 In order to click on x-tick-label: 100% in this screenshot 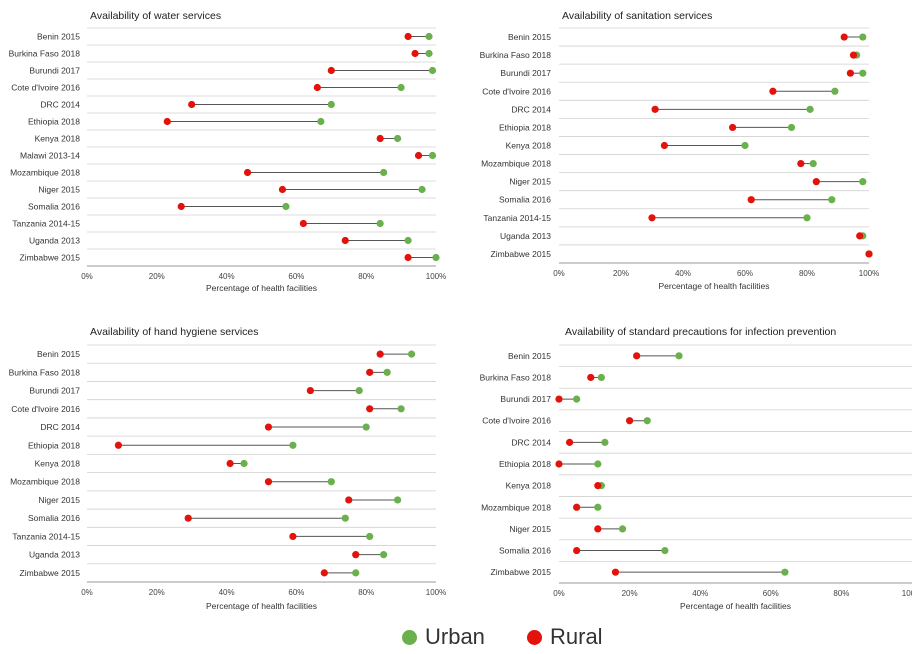, I will do `click(869, 273)`.